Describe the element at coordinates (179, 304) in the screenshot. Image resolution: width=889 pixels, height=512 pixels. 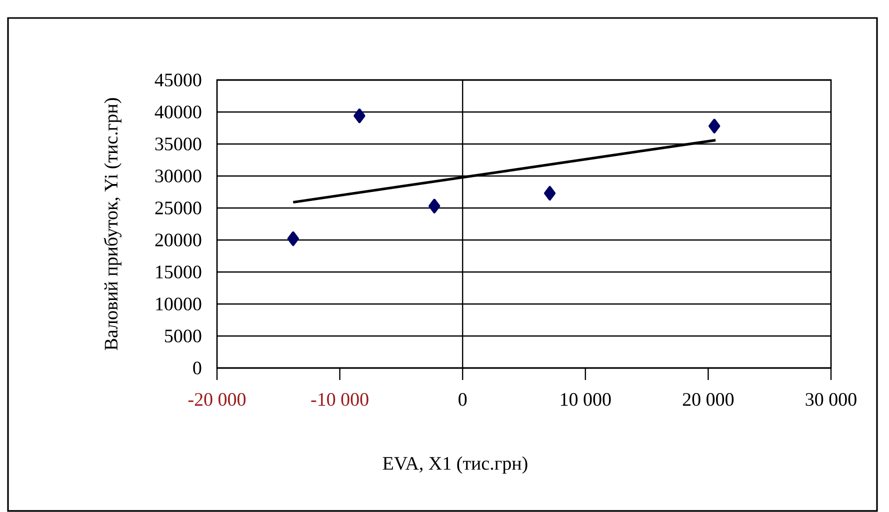
I see `y-tick-label: 10000` at that location.